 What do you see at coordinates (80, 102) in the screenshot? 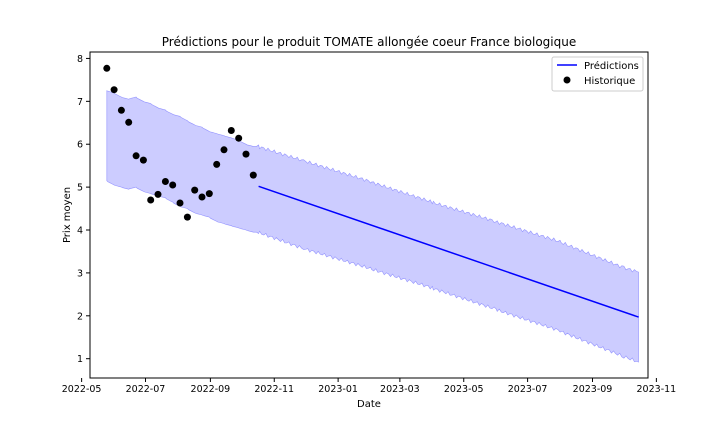
I see `y-tick-label: 7` at bounding box center [80, 102].